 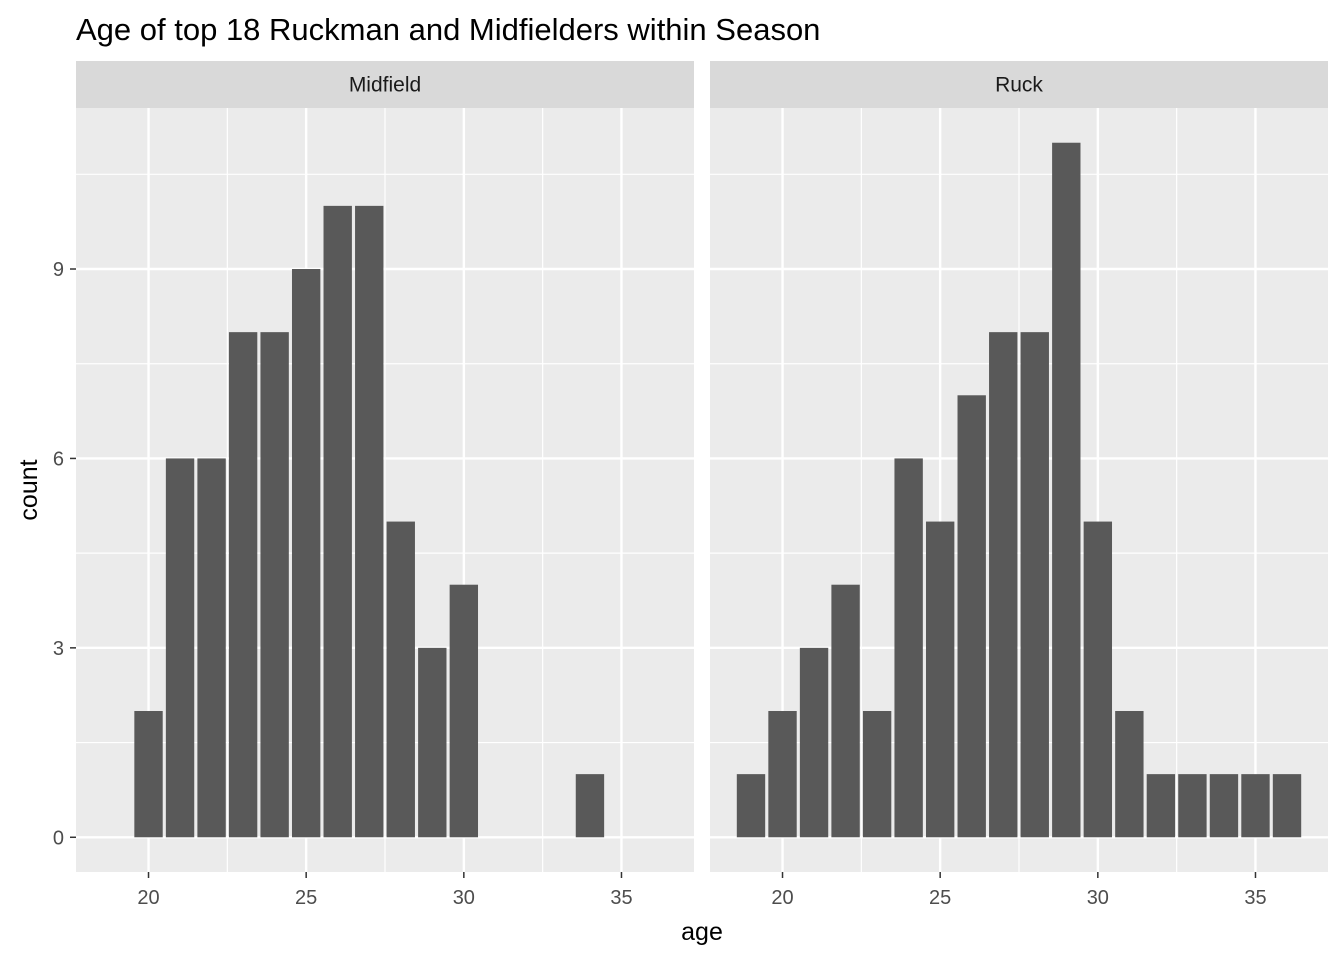 I want to click on y-axis-title: count, so click(x=29, y=489).